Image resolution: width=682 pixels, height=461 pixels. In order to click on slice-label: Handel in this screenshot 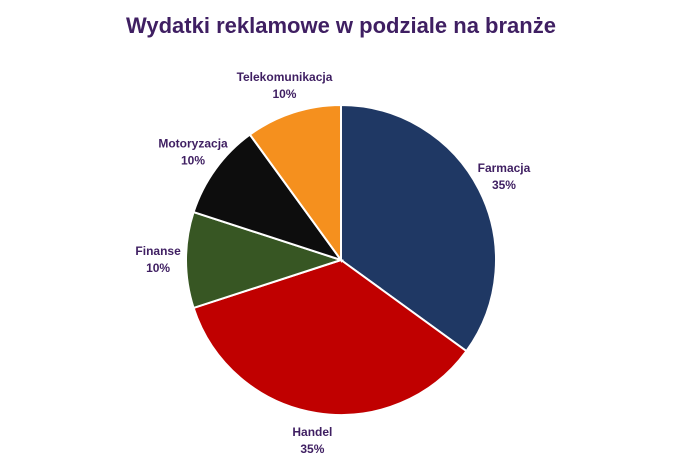, I will do `click(312, 432)`.